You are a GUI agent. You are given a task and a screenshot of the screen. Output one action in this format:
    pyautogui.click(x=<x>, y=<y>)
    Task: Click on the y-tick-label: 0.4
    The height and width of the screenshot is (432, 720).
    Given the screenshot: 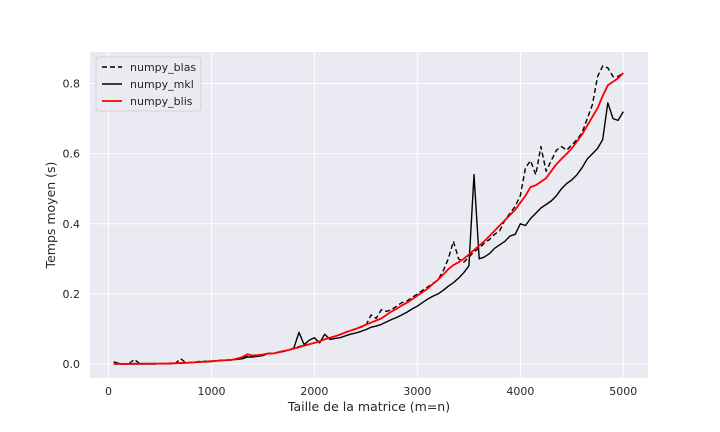 What is the action you would take?
    pyautogui.click(x=72, y=224)
    